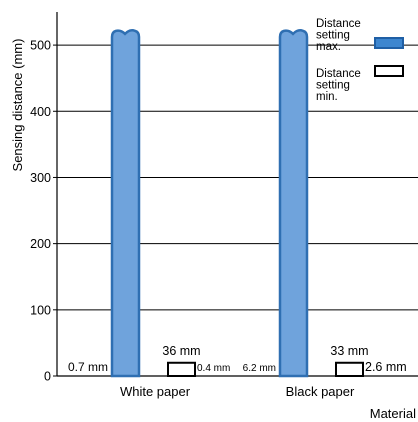 Image resolution: width=418 pixels, height=422 pixels. I want to click on value-label-max: 0.7 mm, so click(88, 367).